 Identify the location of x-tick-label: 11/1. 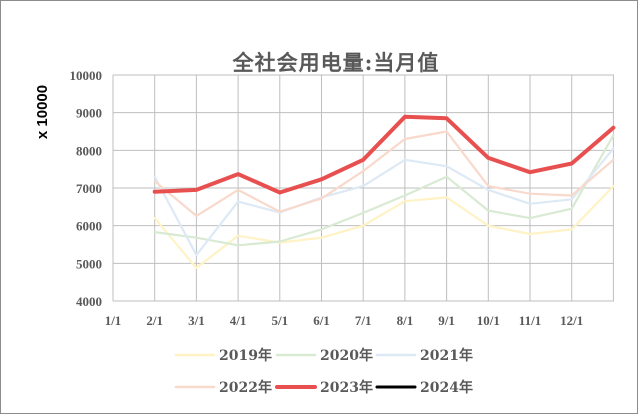
(530, 320).